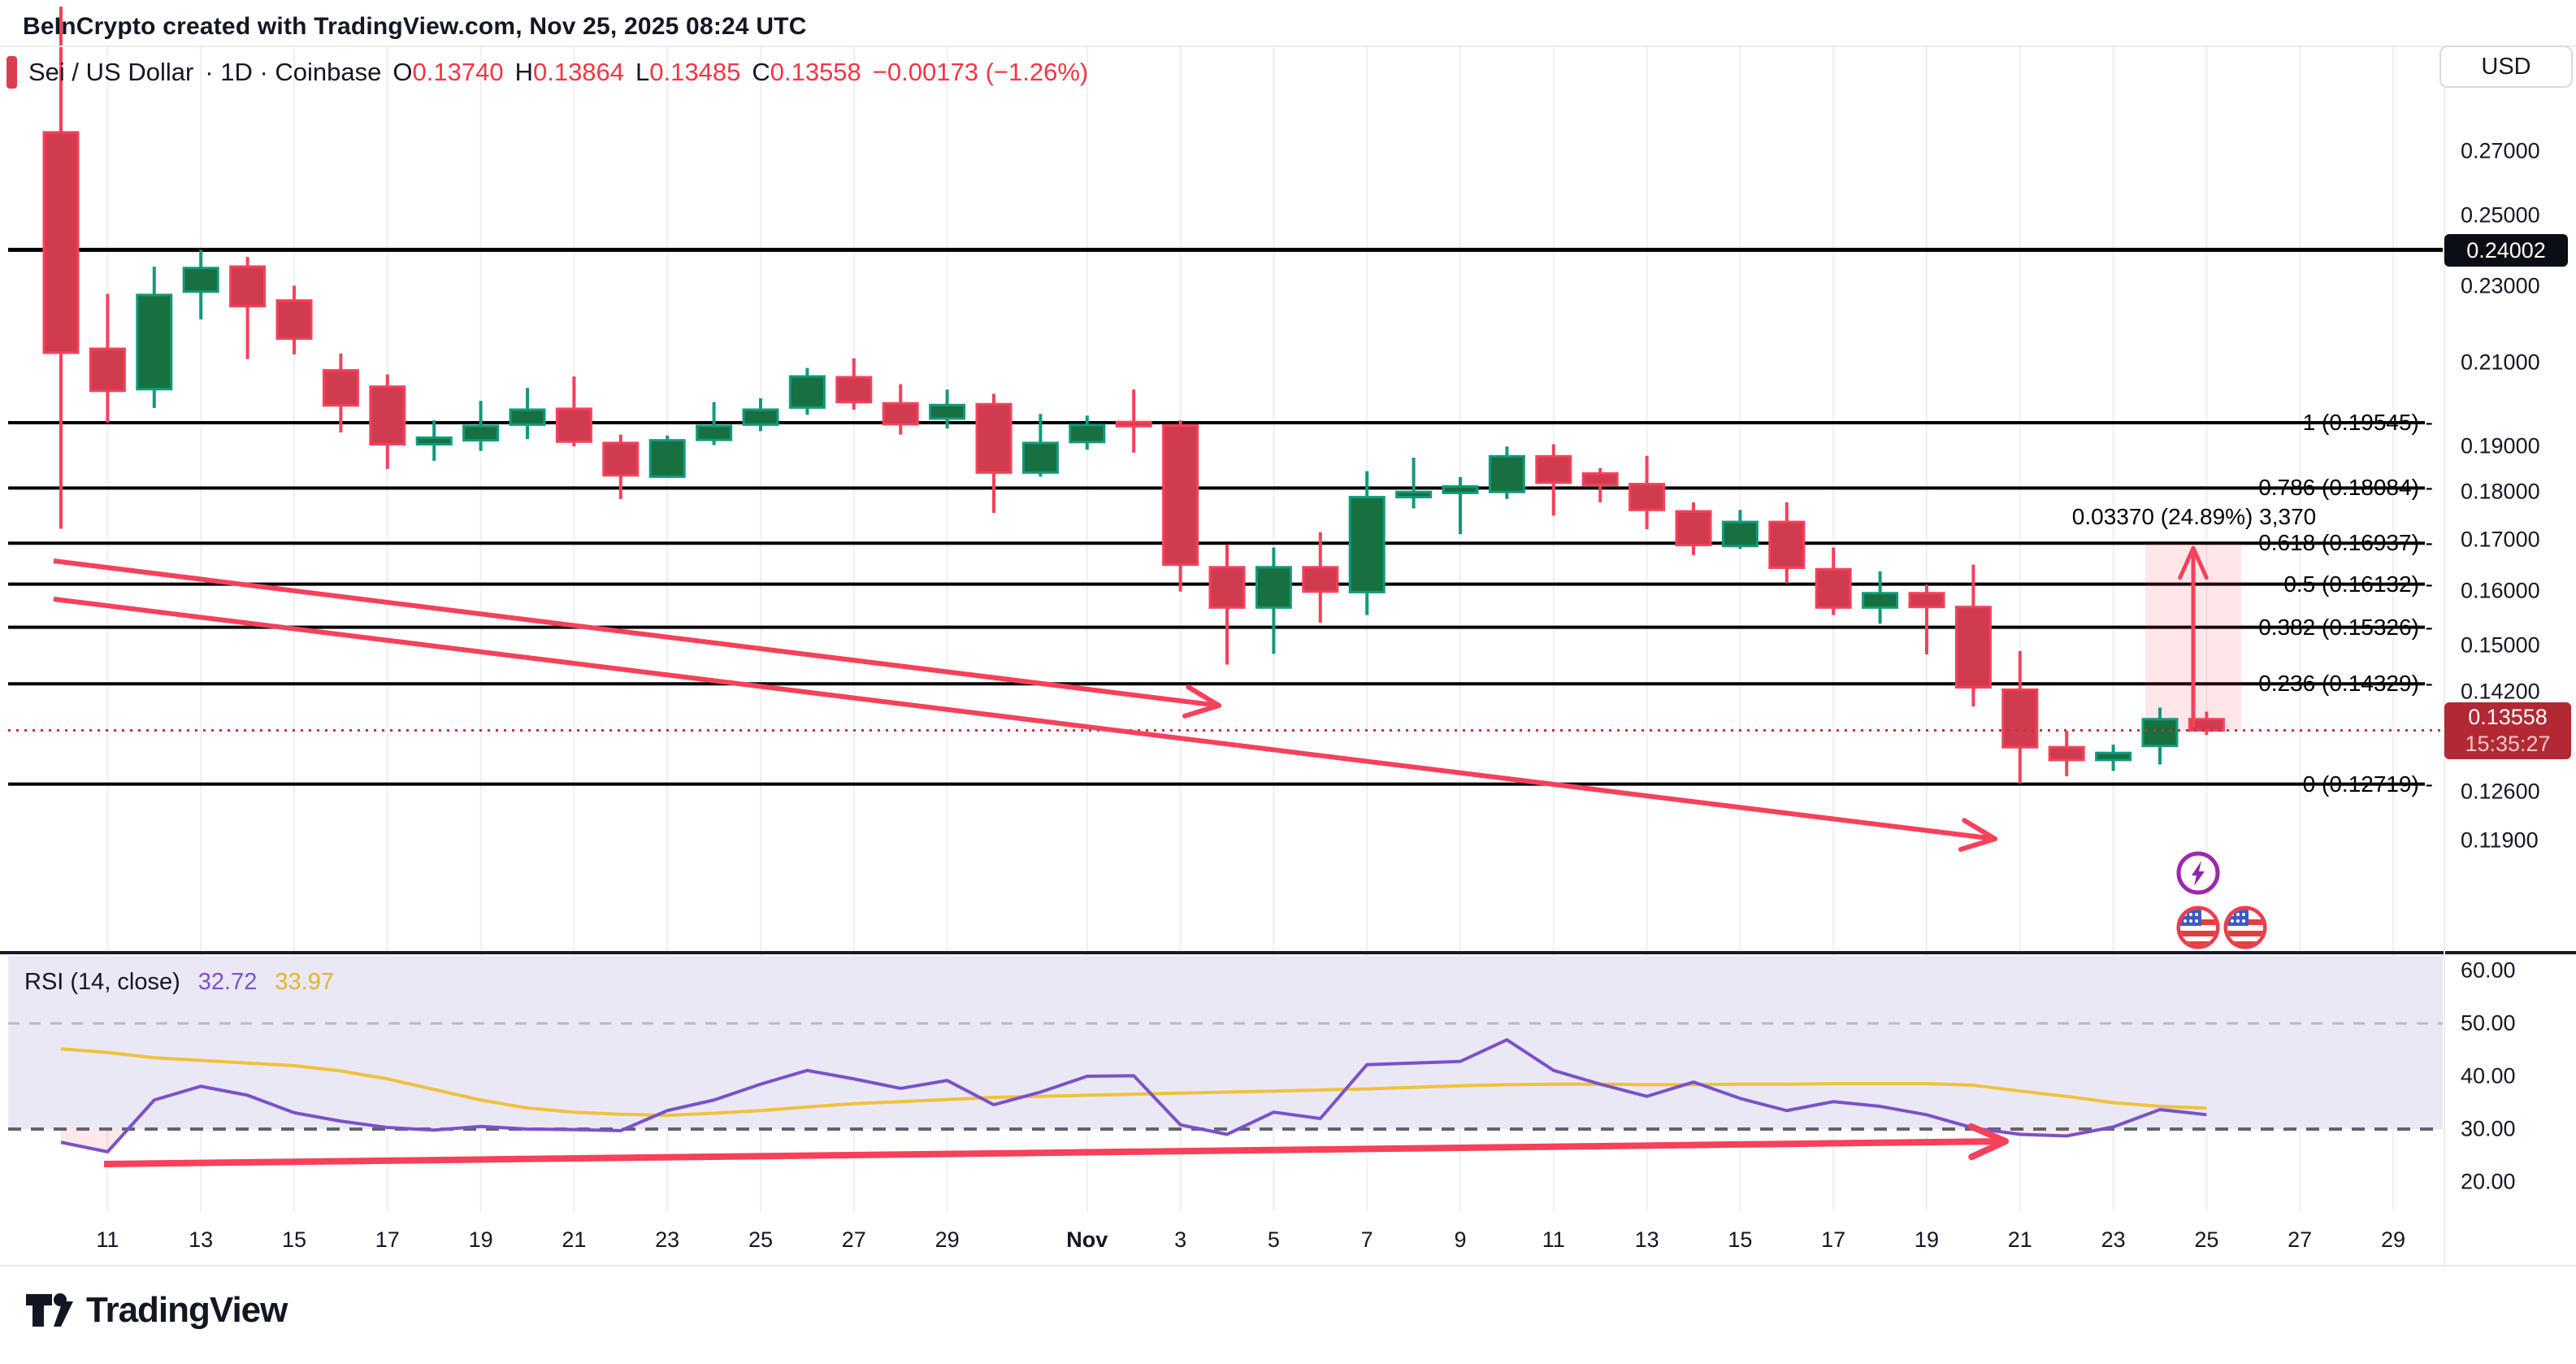  Describe the element at coordinates (2488, 1023) in the screenshot. I see `rsi-axis-label: 50.00` at that location.